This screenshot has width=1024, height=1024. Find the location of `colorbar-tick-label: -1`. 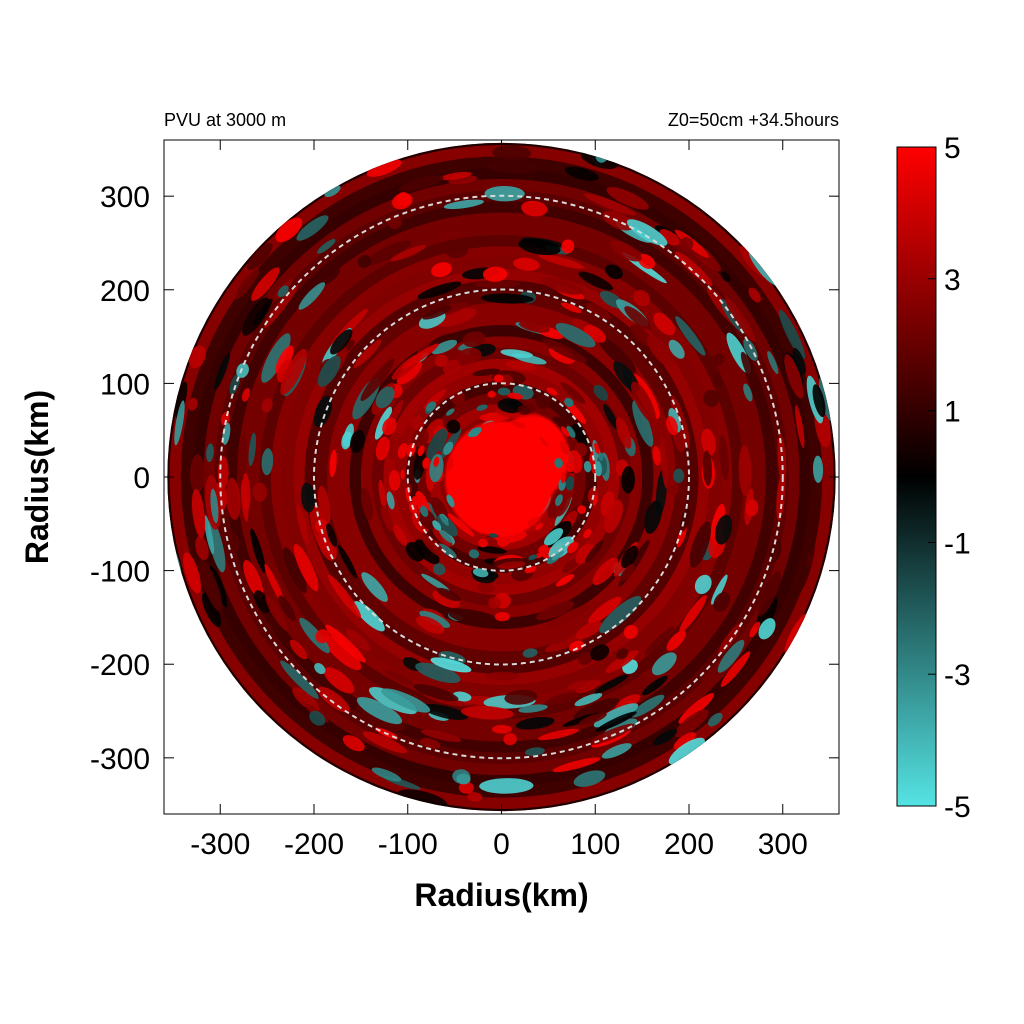

colorbar-tick-label: -1 is located at coordinates (957, 543).